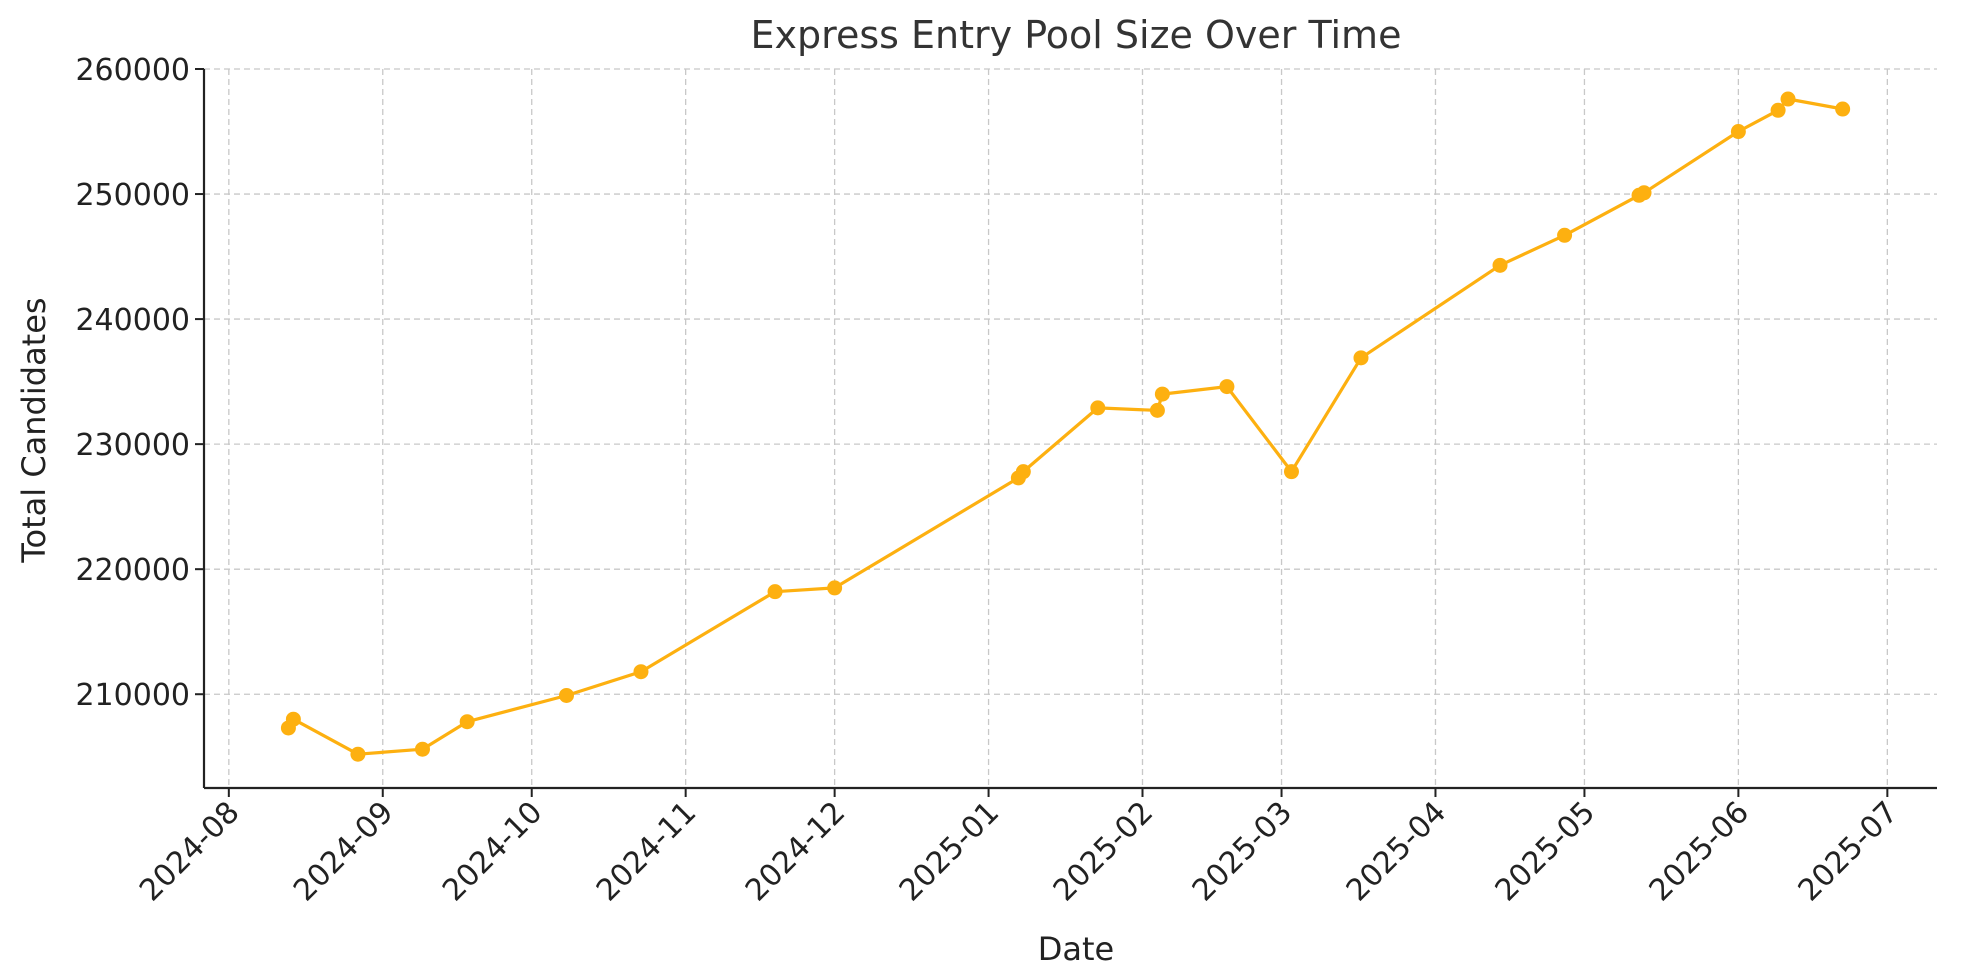 The height and width of the screenshot is (980, 1976). I want to click on x-tick-label: 2024-12, so click(795, 851).